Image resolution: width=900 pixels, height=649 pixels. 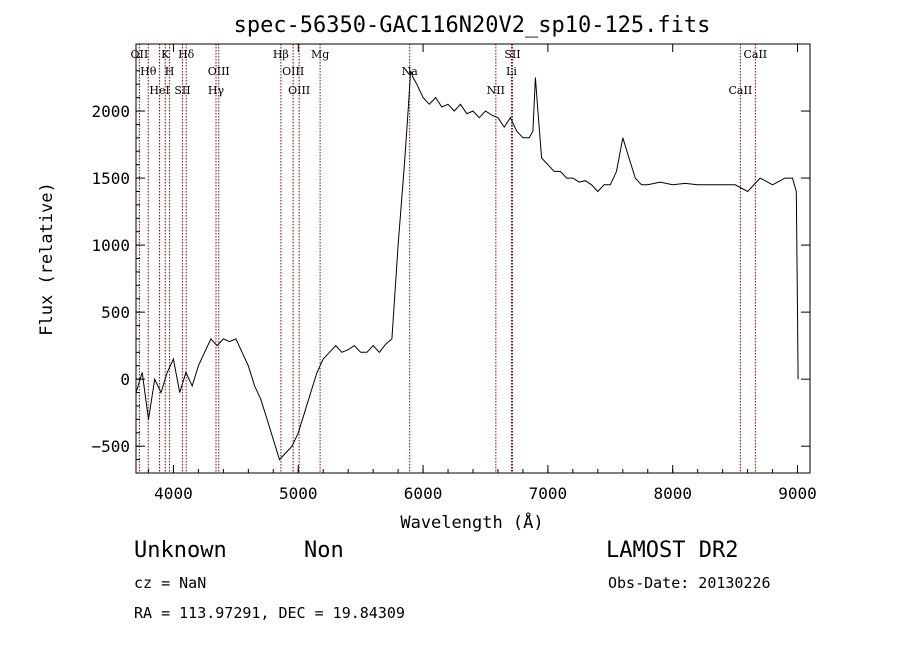 I want to click on line-label: OII, so click(x=140, y=54).